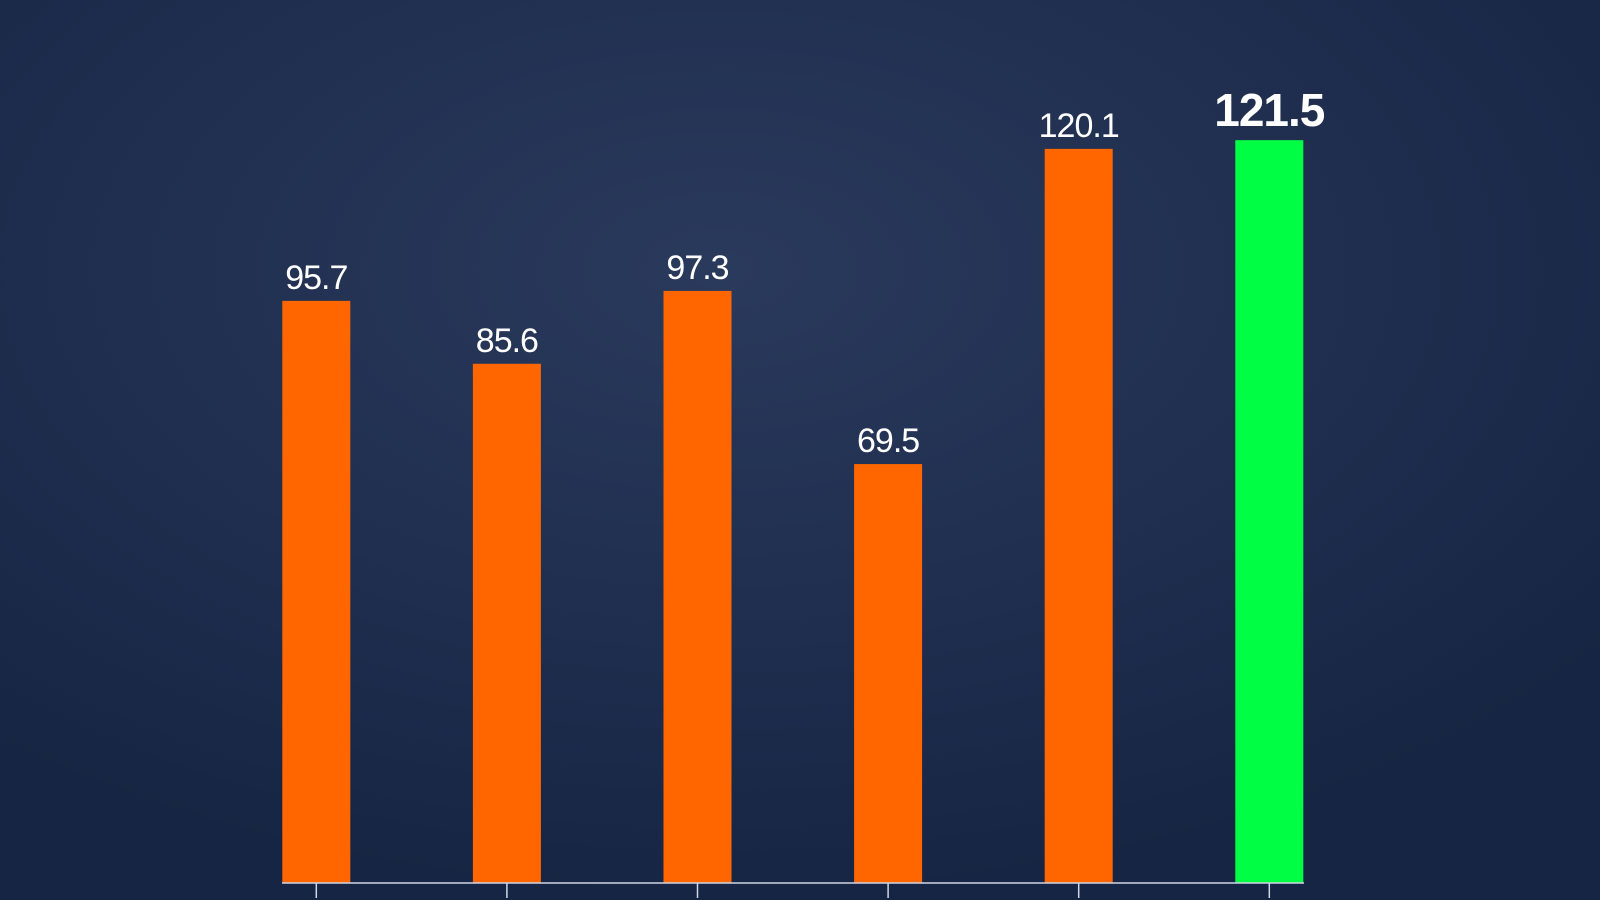  I want to click on value-label: 85.6, so click(507, 341).